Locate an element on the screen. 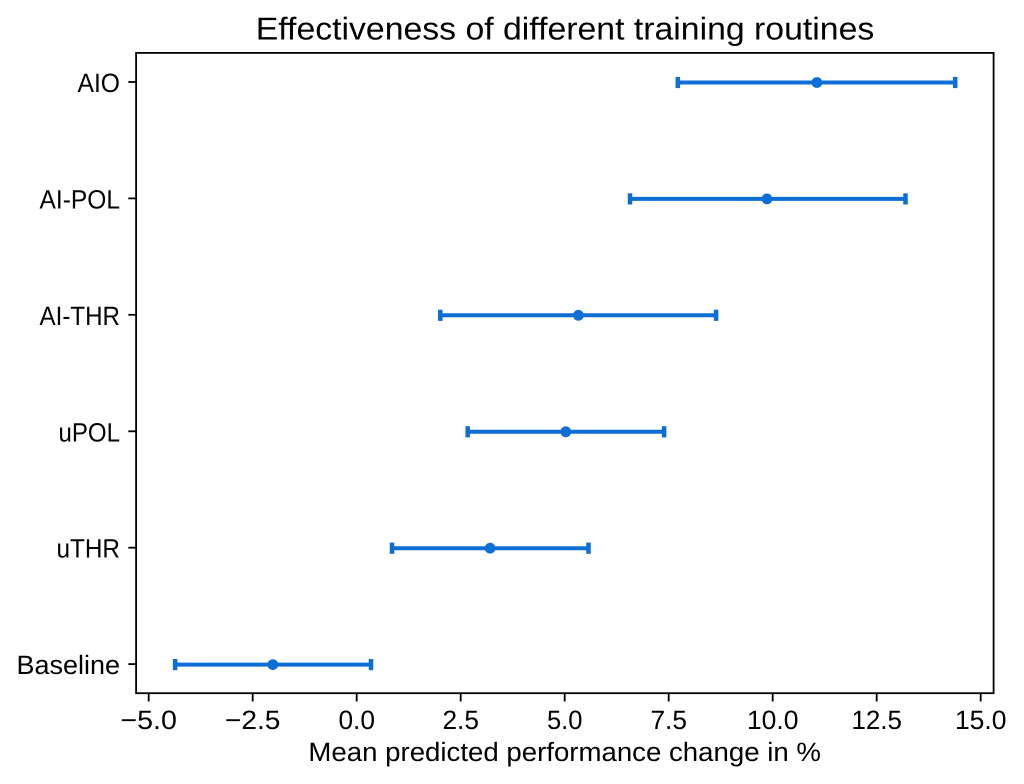 Image resolution: width=1024 pixels, height=784 pixels. svg-text:Mean predicted performance cha: Mean predicted performance change in % is located at coordinates (564, 752).